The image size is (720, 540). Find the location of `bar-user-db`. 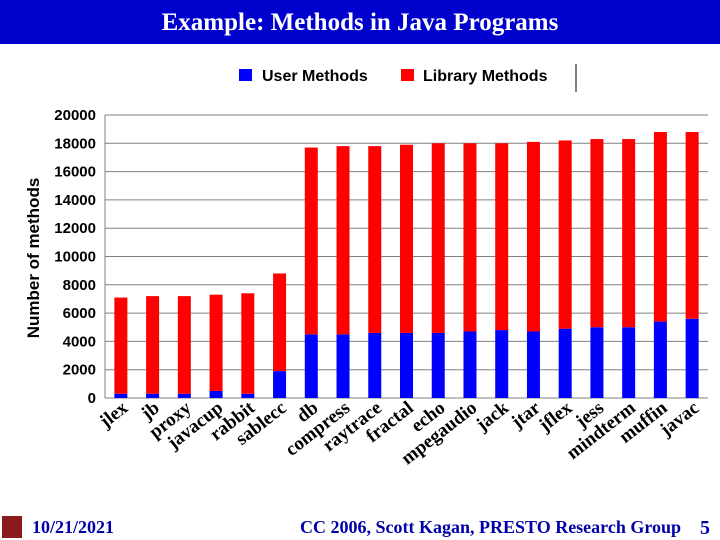

bar-user-db is located at coordinates (311, 366).